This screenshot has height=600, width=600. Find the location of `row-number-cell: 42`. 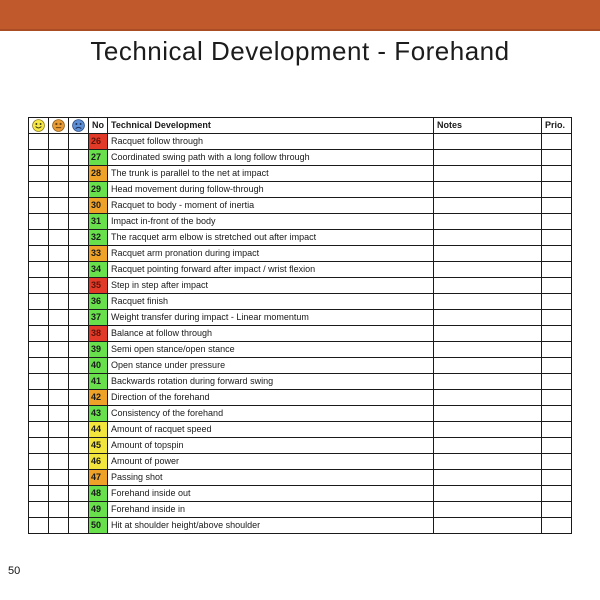

row-number-cell: 42 is located at coordinates (98, 397).